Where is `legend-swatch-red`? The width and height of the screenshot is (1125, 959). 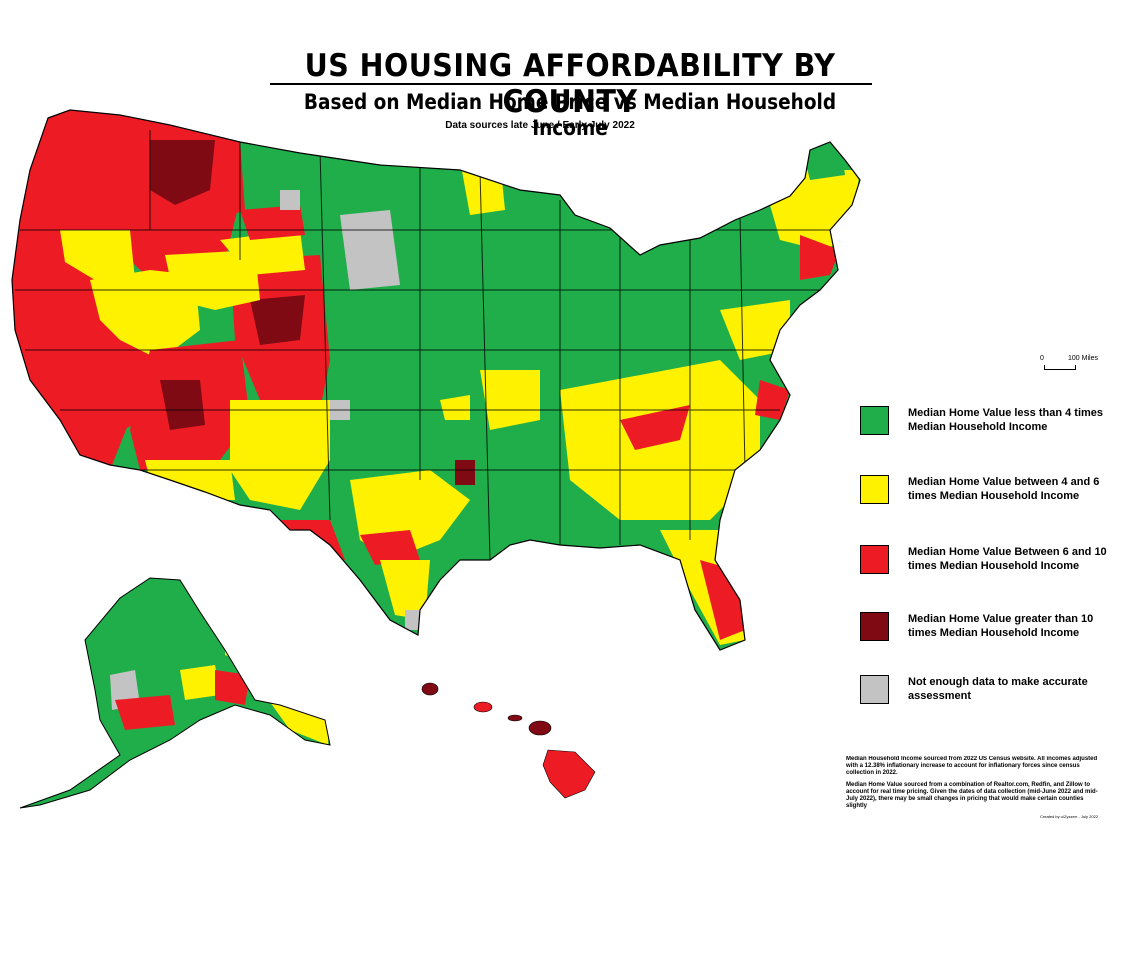
legend-swatch-red is located at coordinates (874, 559).